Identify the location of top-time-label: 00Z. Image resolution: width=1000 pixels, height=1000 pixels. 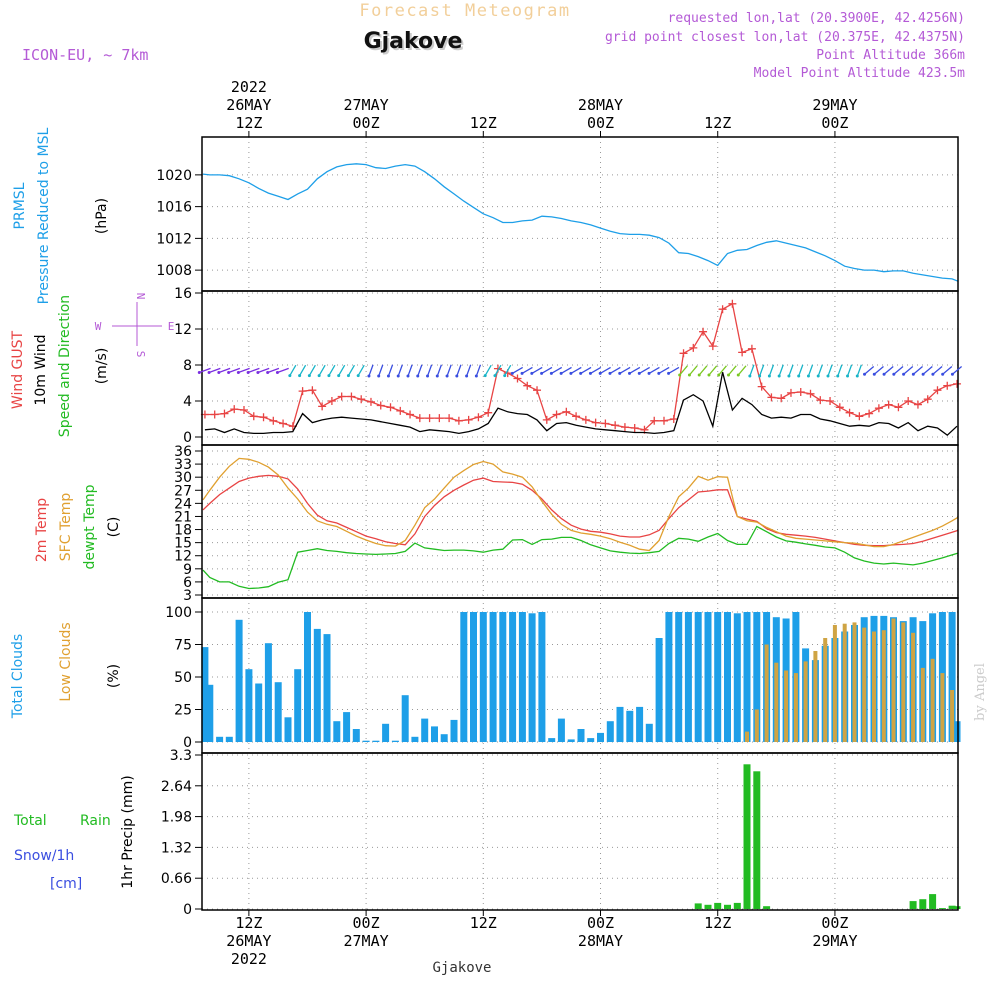
(834, 123).